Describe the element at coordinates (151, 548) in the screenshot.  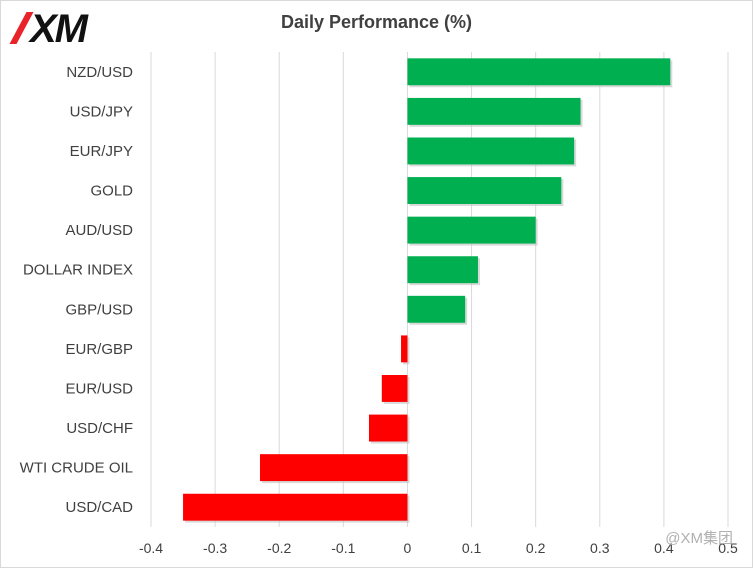
I see `x-tick-label: -0.4` at that location.